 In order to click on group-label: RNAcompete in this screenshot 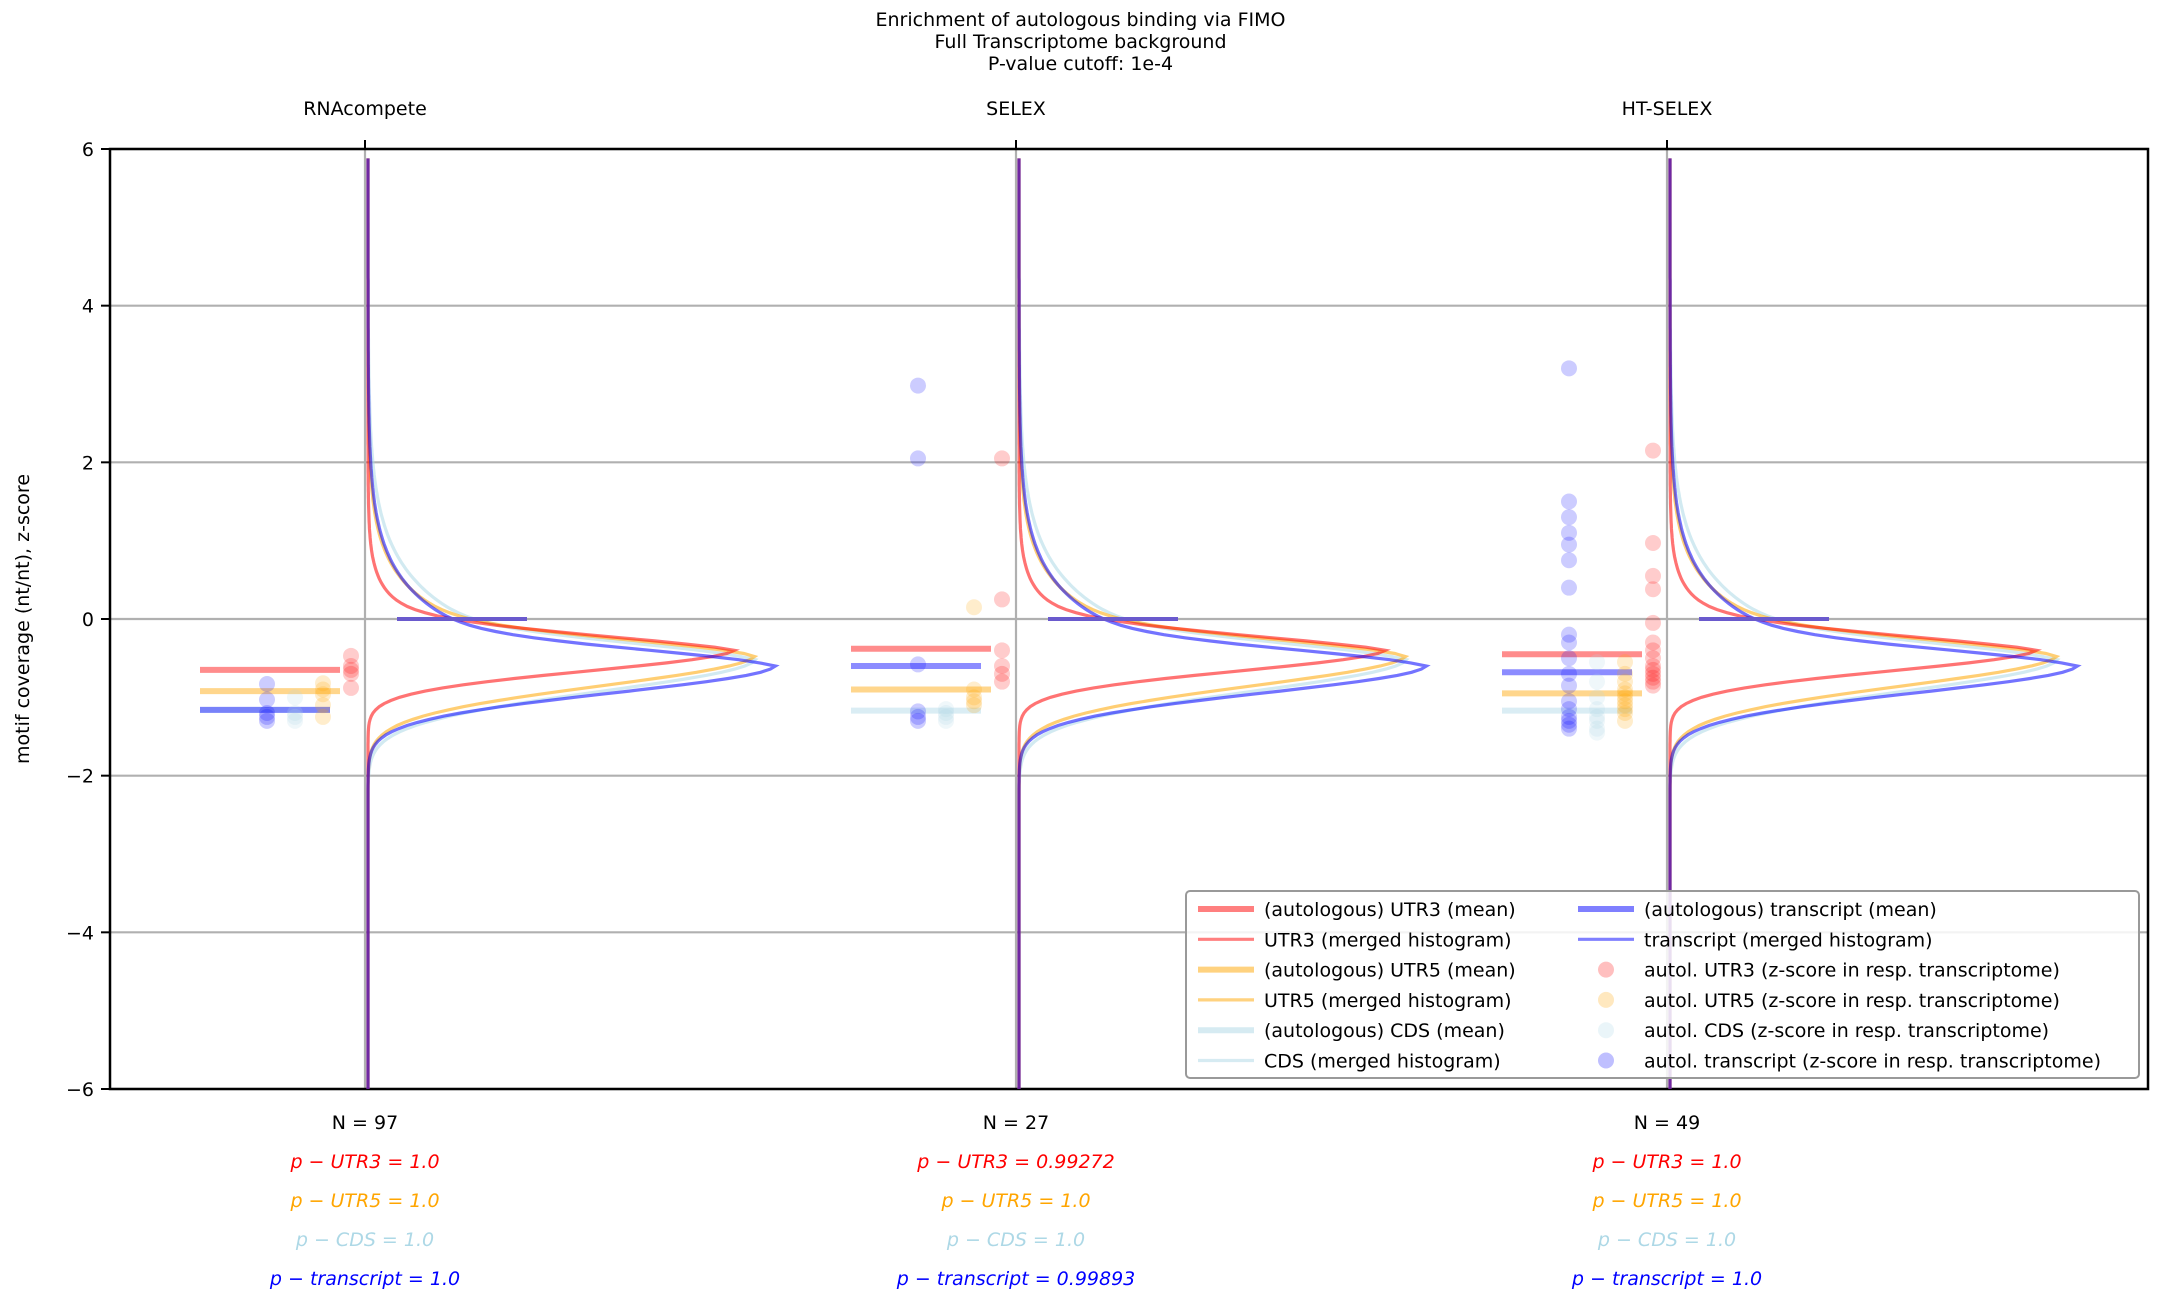, I will do `click(365, 109)`.